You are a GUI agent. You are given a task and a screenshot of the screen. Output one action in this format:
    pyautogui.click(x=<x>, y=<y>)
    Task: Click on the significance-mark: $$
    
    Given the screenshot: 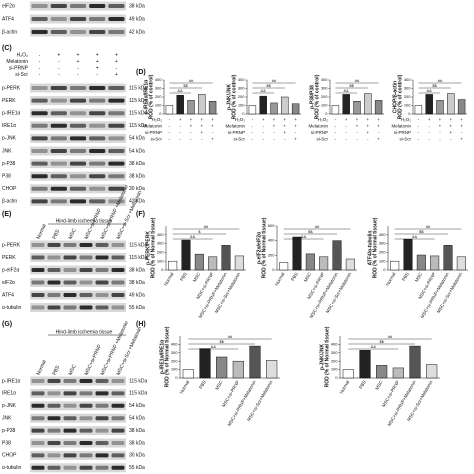 What is the action you would take?
    pyautogui.click(x=381, y=341)
    